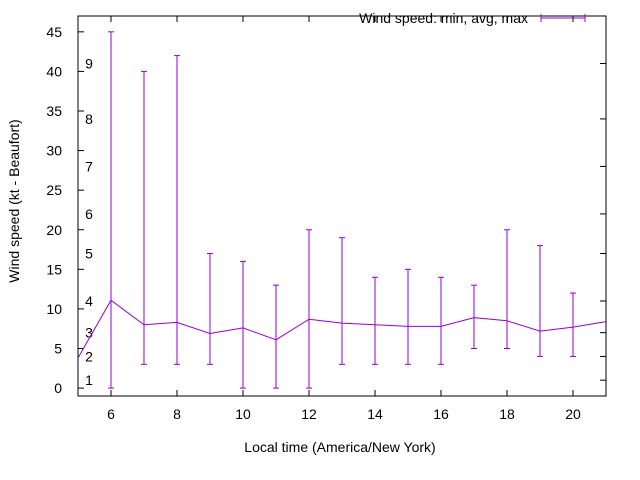  I want to click on x-tick-label: 12, so click(309, 414).